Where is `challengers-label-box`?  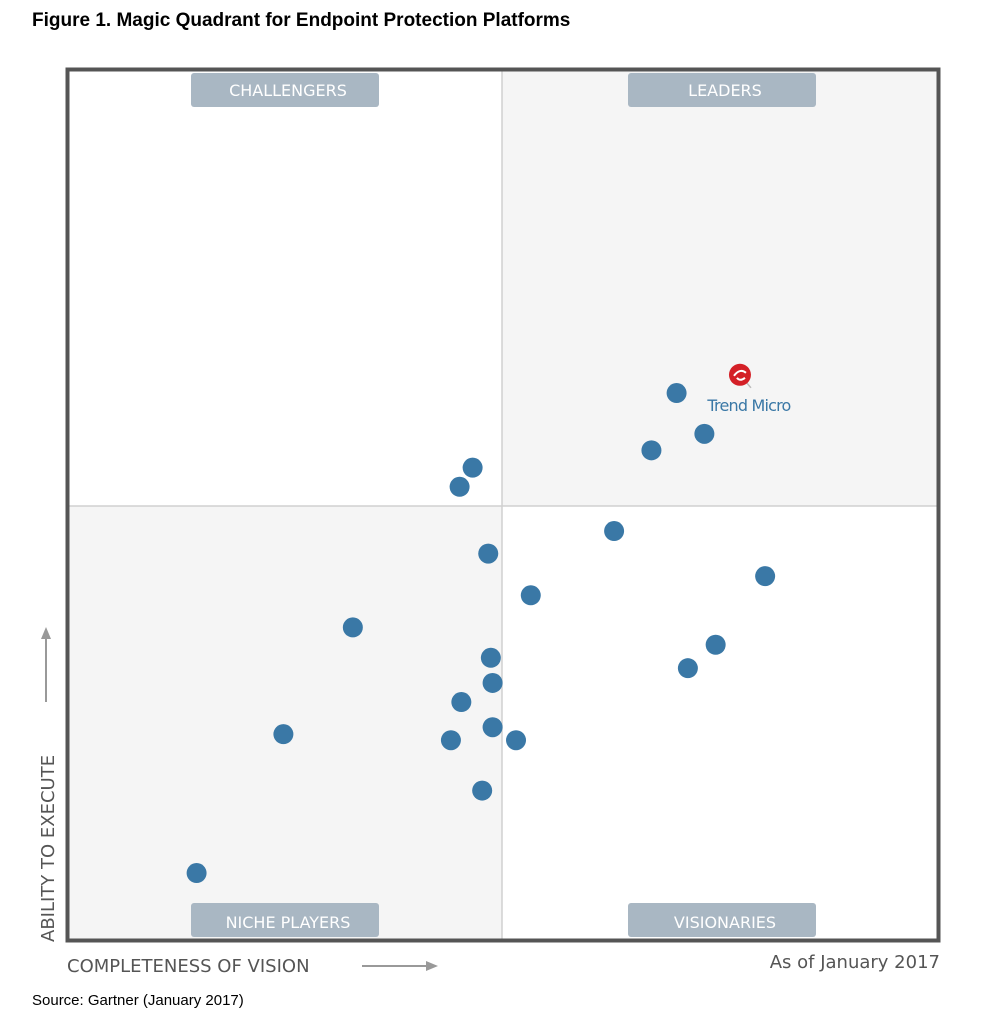
challengers-label-box is located at coordinates (285, 90).